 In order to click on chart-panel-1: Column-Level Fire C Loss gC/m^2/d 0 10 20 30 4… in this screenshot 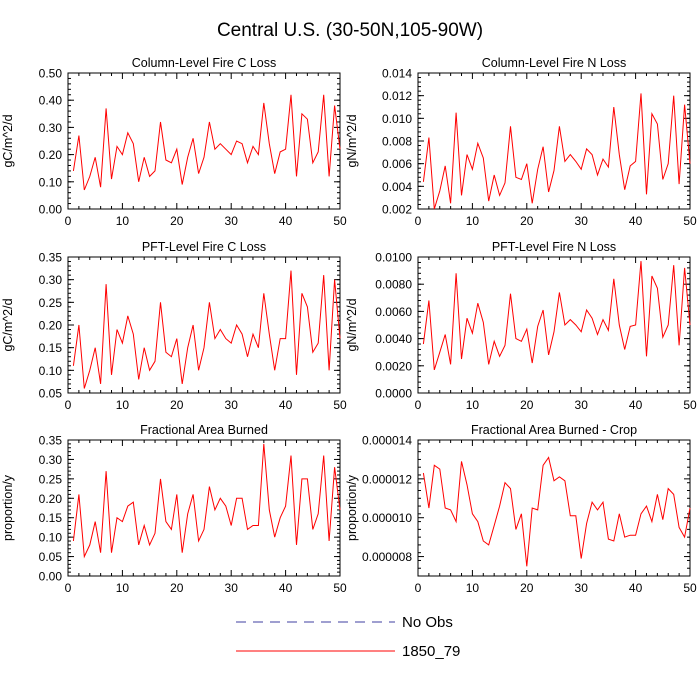, I will do `click(174, 142)`.